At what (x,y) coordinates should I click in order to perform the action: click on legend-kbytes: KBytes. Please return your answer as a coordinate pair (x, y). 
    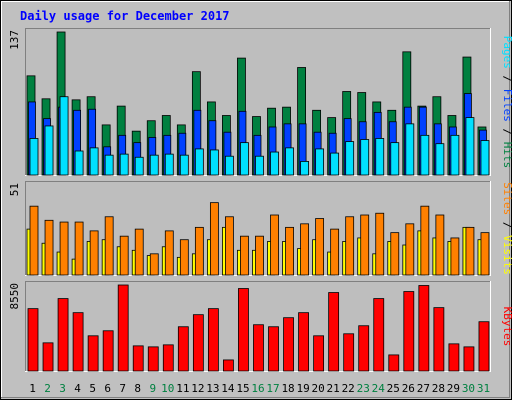
    Looking at the image, I should click on (506, 327).